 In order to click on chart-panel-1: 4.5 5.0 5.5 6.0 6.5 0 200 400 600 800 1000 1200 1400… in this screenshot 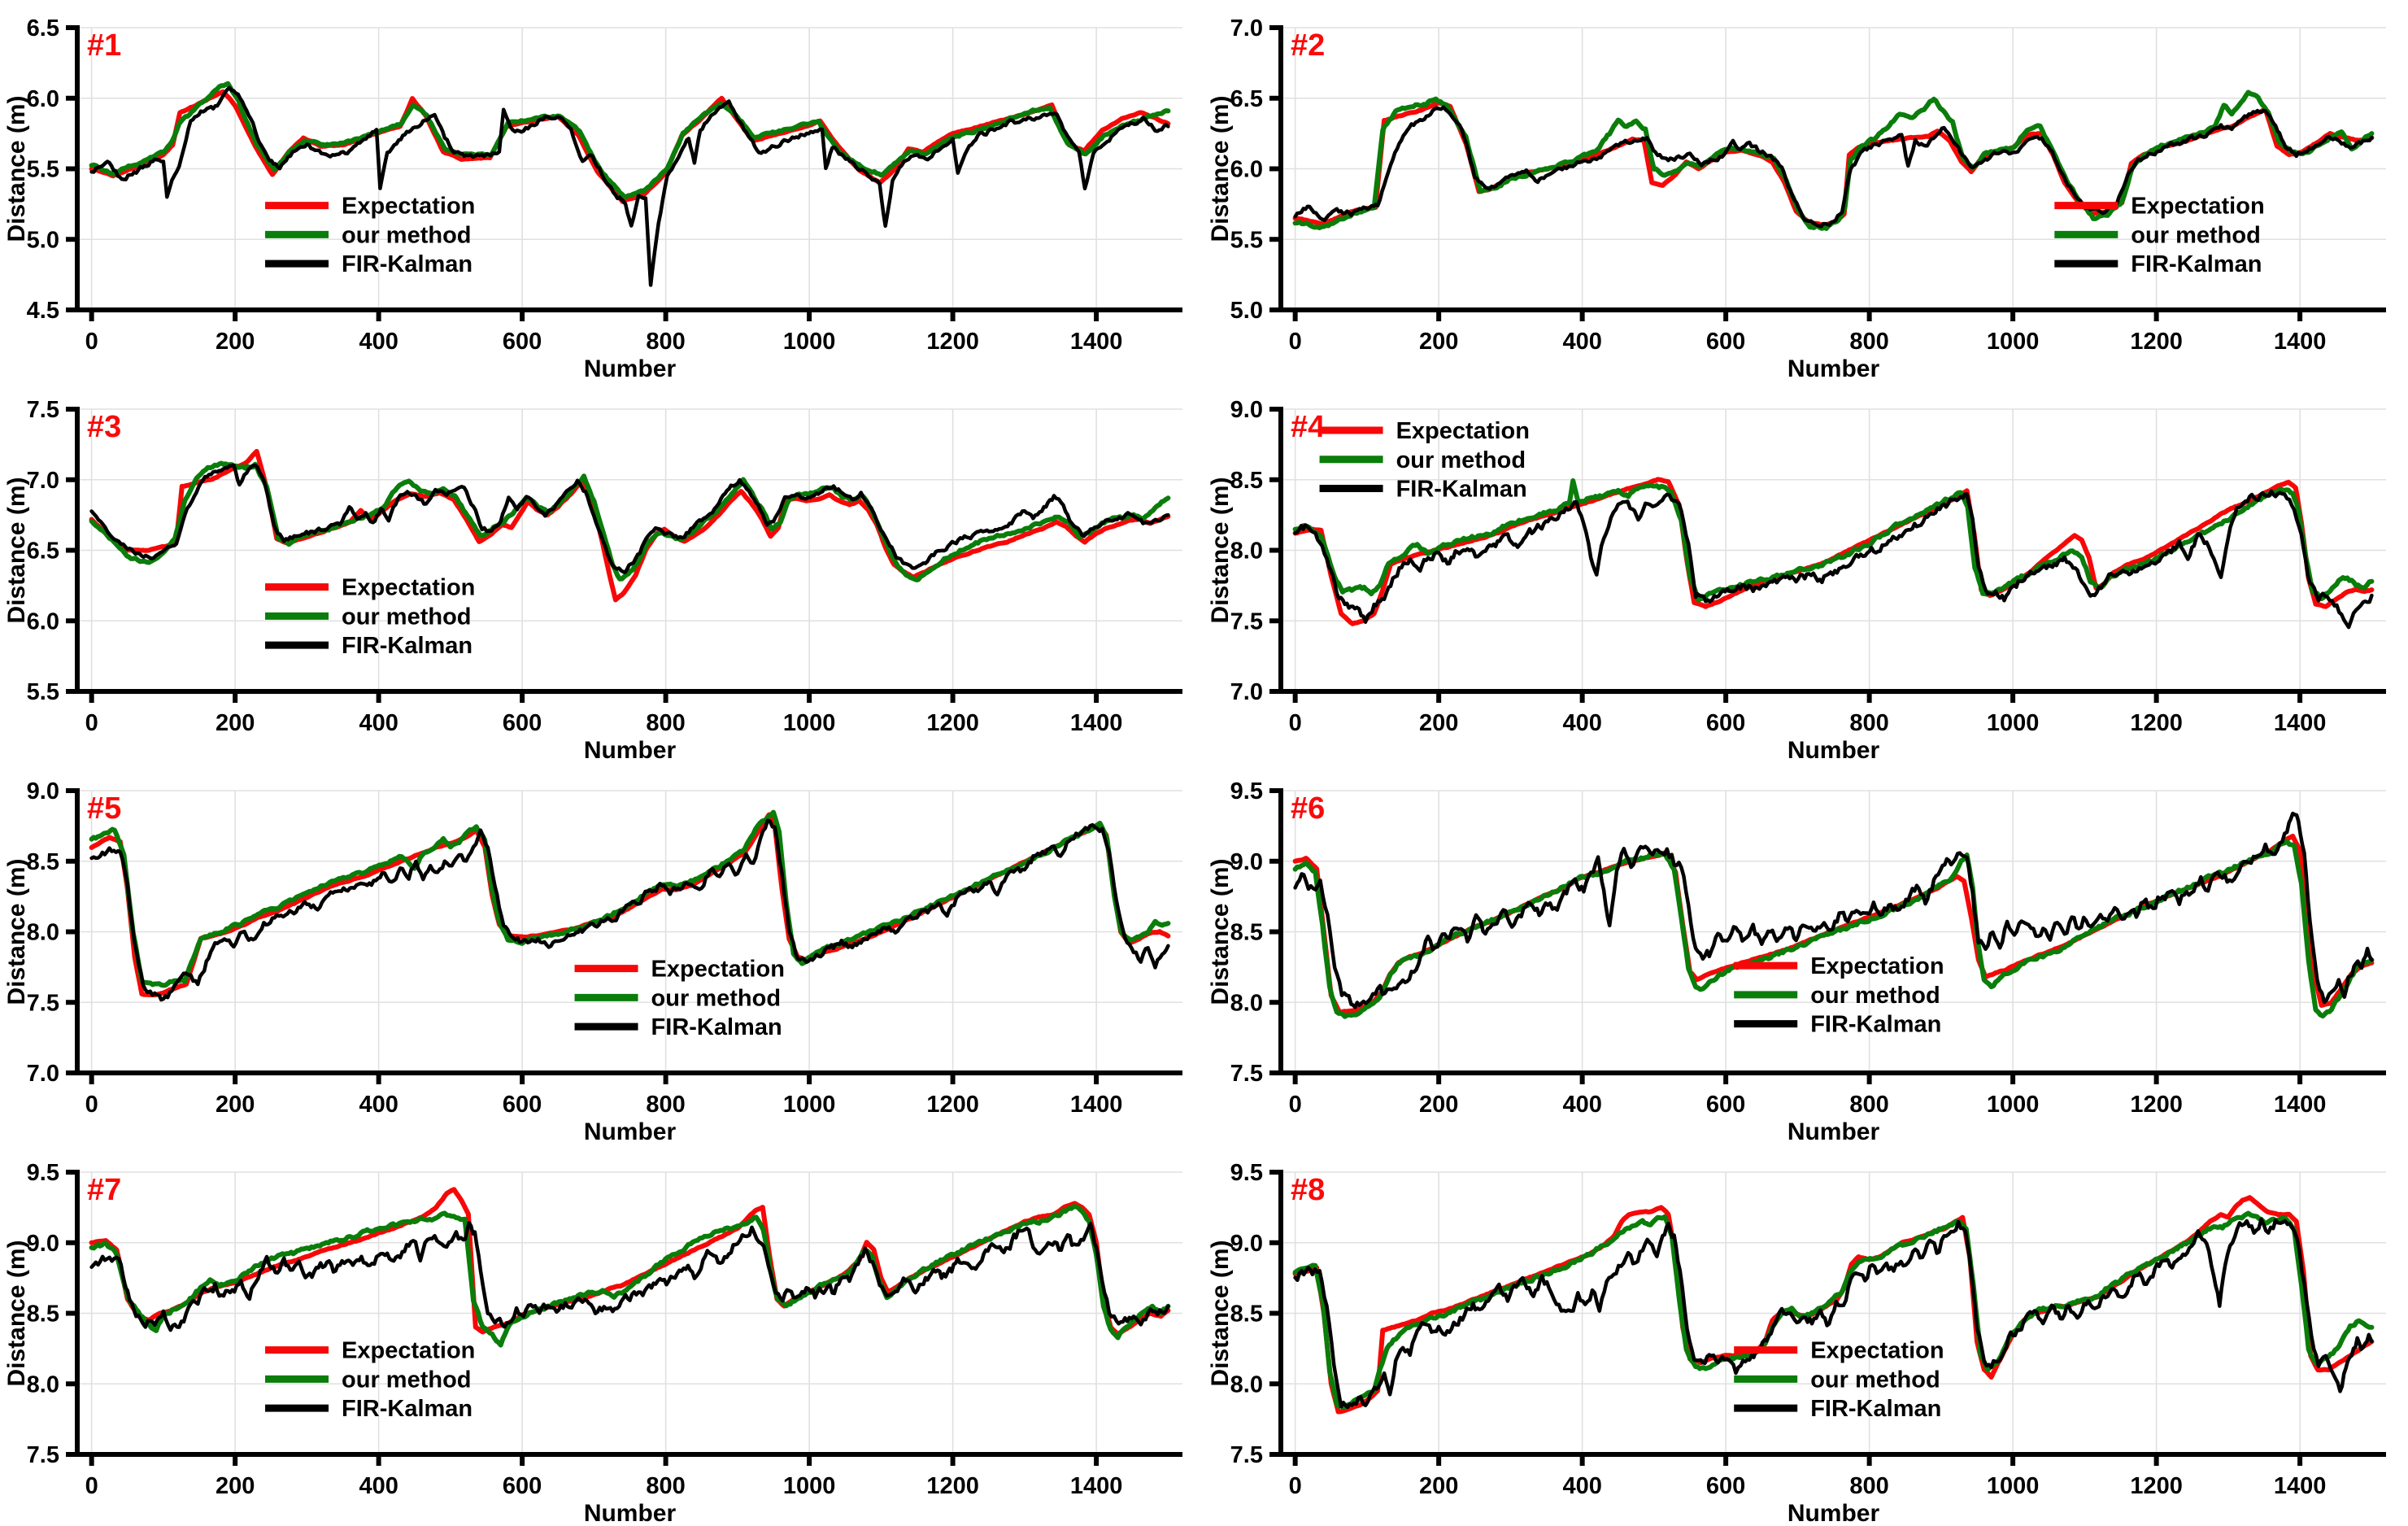, I will do `click(602, 191)`.